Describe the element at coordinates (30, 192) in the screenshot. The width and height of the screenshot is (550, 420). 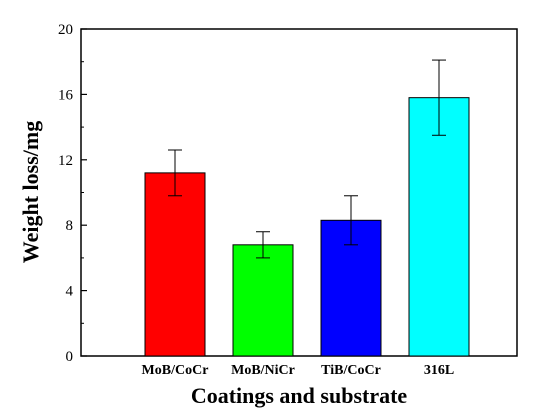
I see `y-axis-title: Weight loss/mg` at that location.